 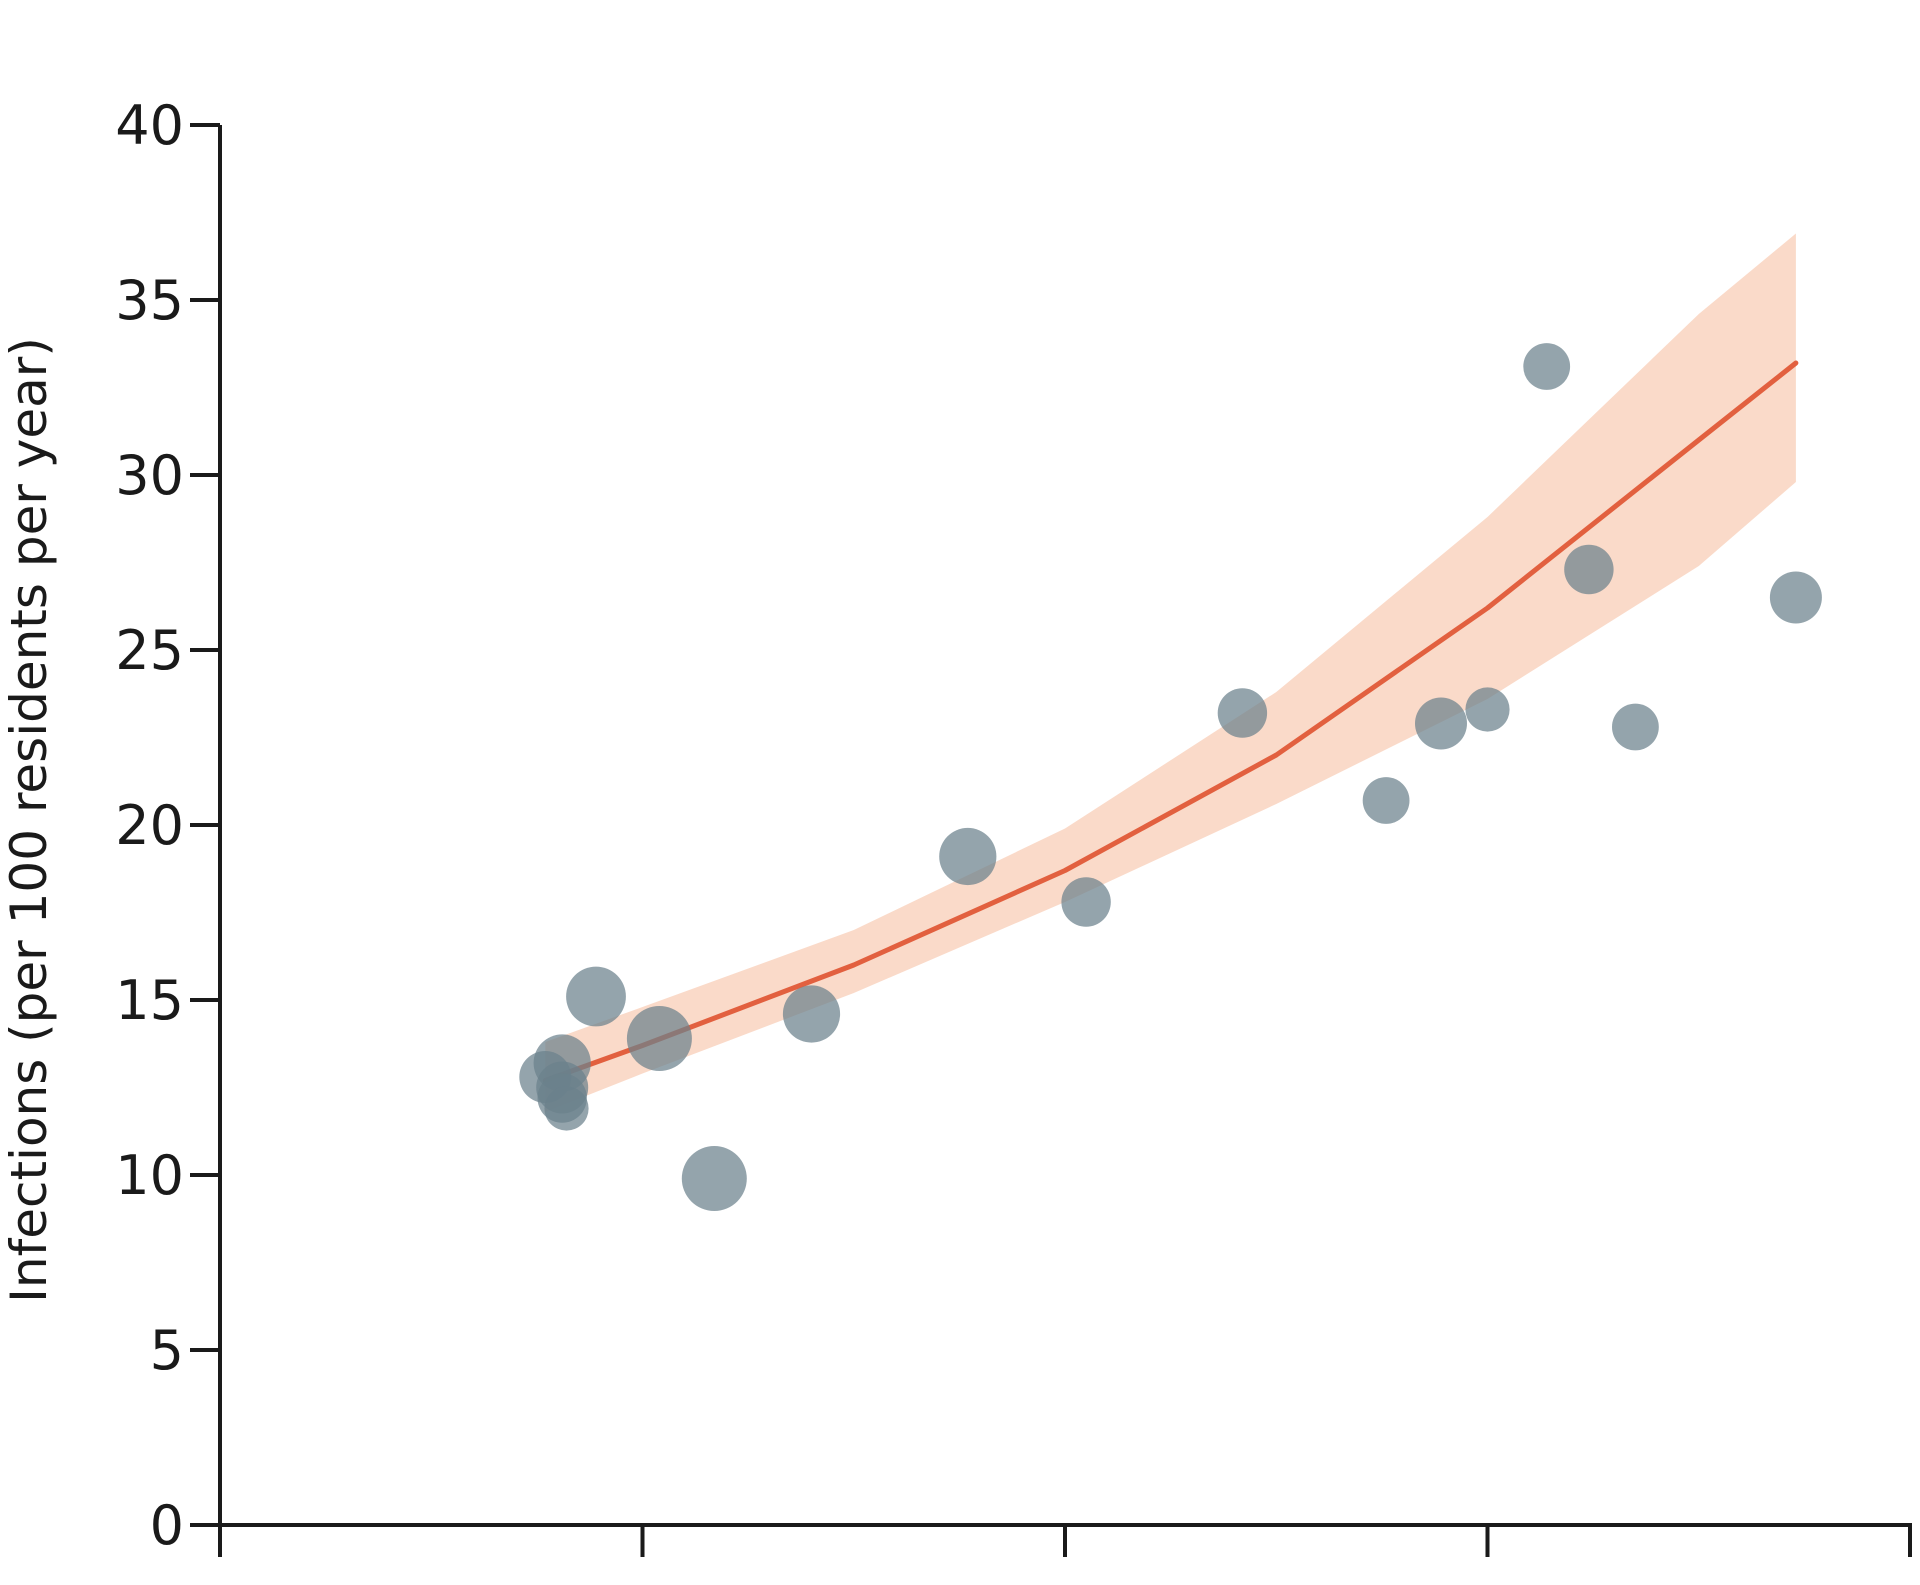 What do you see at coordinates (149, 825) in the screenshot?
I see `y-tick-label: 20` at bounding box center [149, 825].